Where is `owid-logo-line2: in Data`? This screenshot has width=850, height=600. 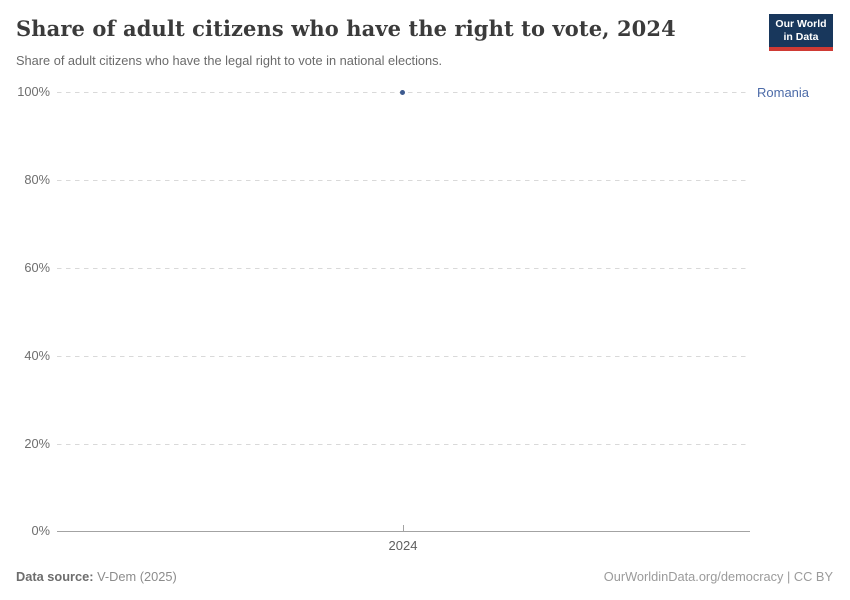 owid-logo-line2: in Data is located at coordinates (801, 36).